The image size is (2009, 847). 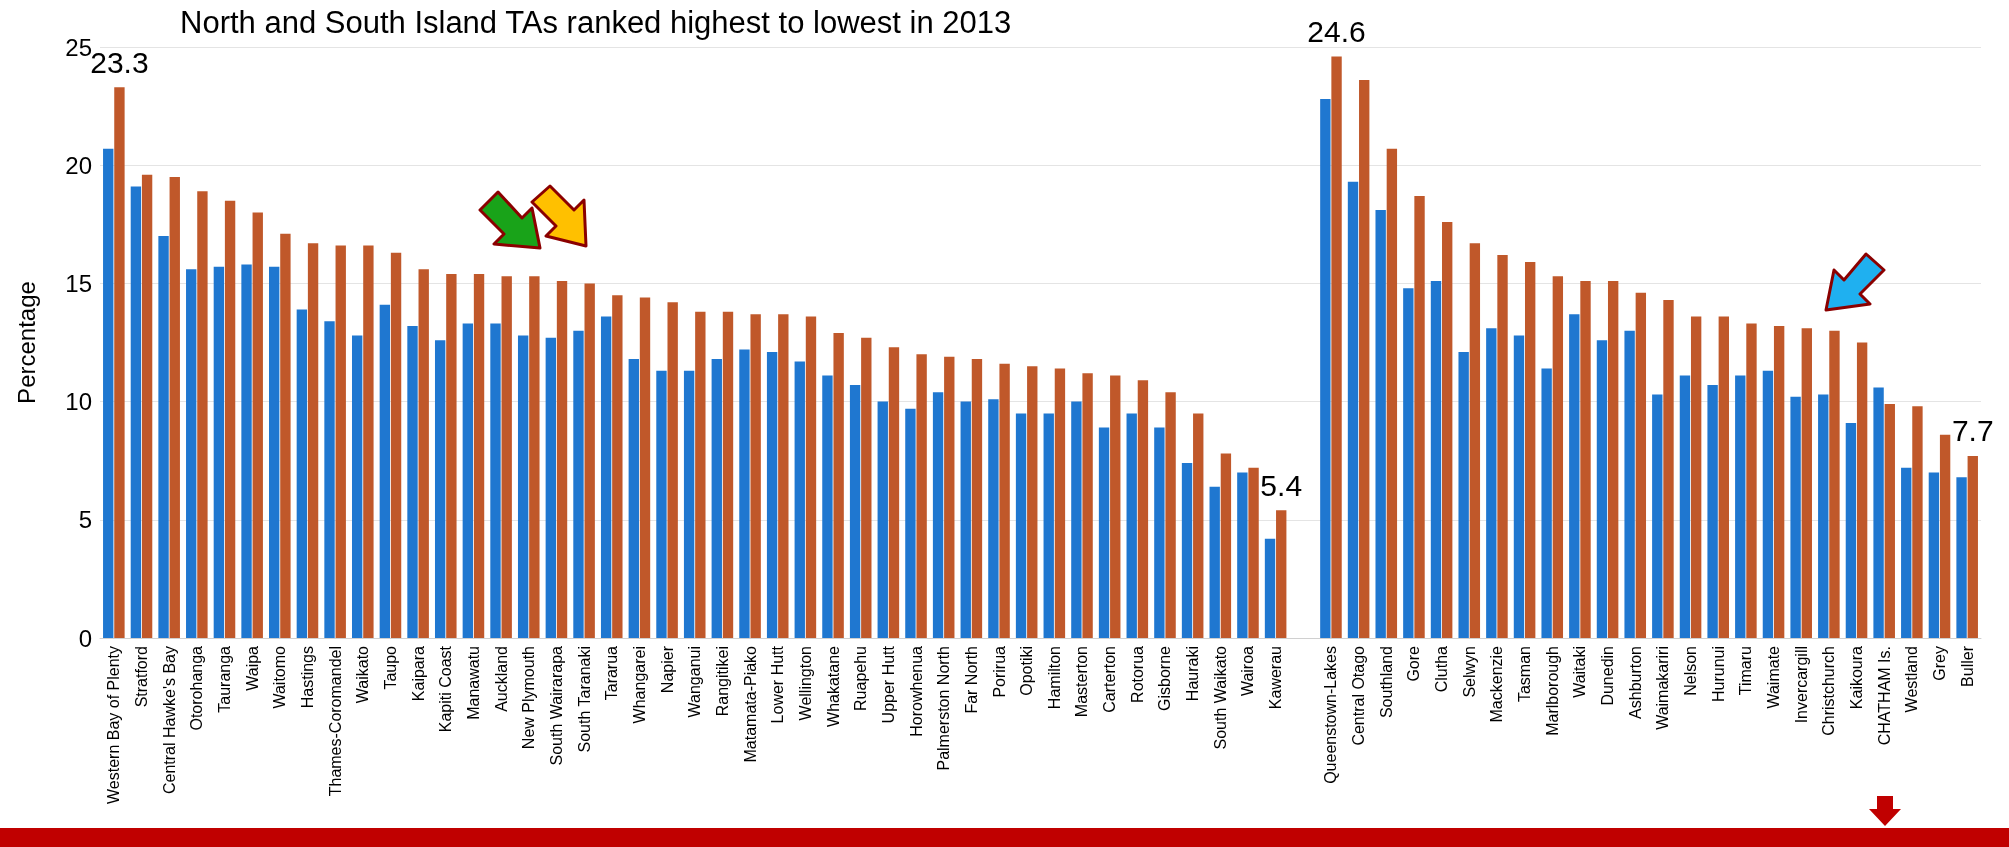 What do you see at coordinates (224, 679) in the screenshot?
I see `x-tick-label: Tauranga` at bounding box center [224, 679].